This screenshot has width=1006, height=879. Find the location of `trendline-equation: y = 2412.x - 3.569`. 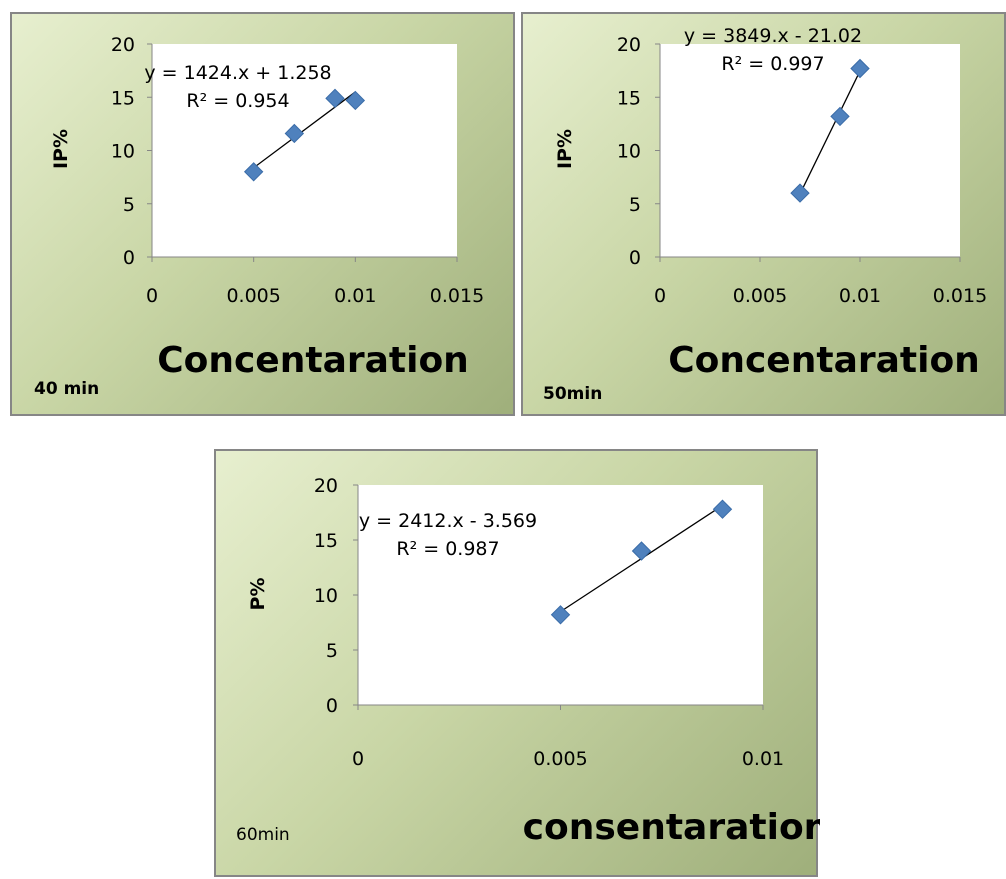

trendline-equation: y = 2412.x - 3.569 is located at coordinates (448, 521).